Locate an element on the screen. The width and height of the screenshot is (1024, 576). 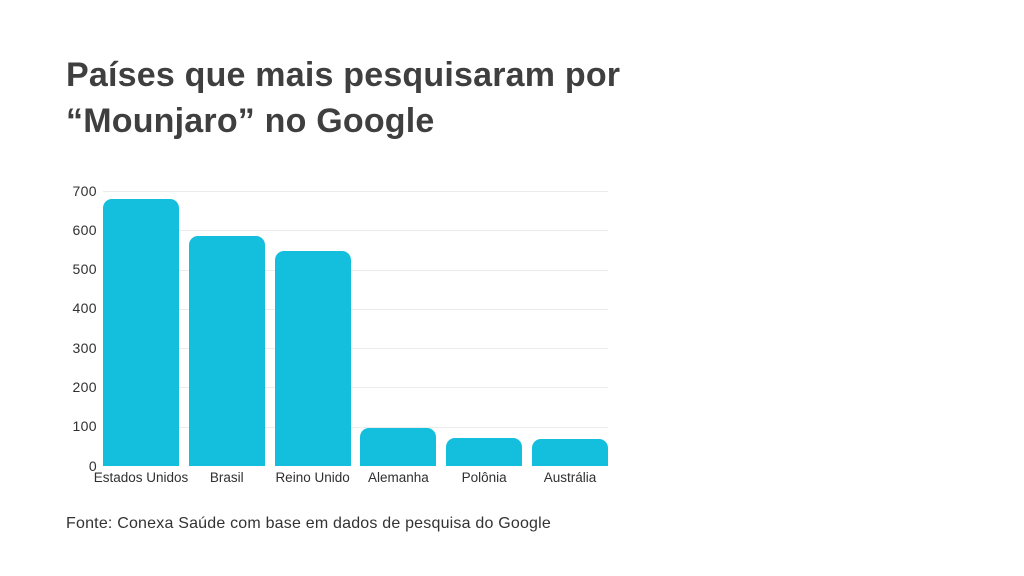
y-tick-label-300: 300 is located at coordinates (84, 347).